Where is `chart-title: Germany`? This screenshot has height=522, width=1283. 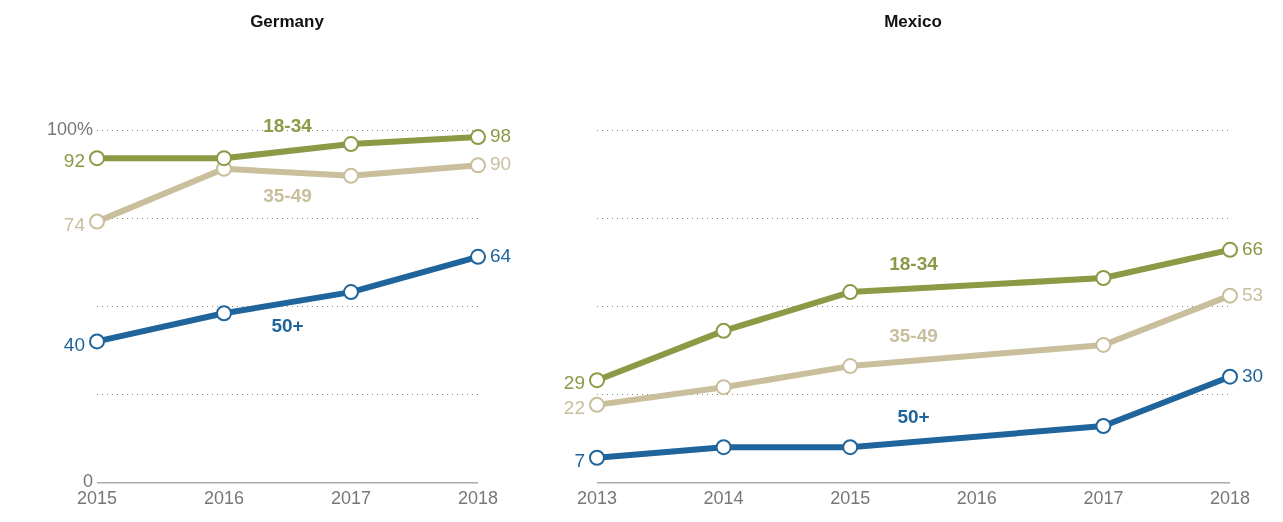 chart-title: Germany is located at coordinates (287, 22).